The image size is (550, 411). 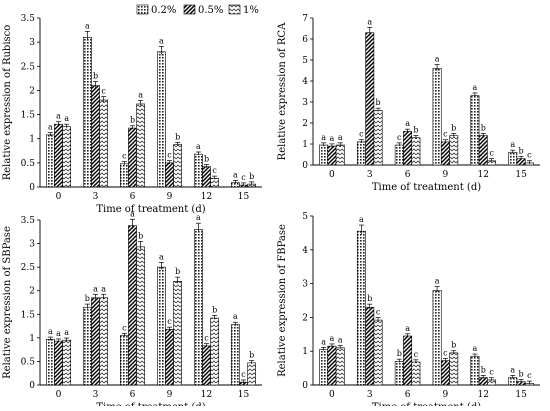 I want to click on x-tick-label: 9, so click(x=170, y=395).